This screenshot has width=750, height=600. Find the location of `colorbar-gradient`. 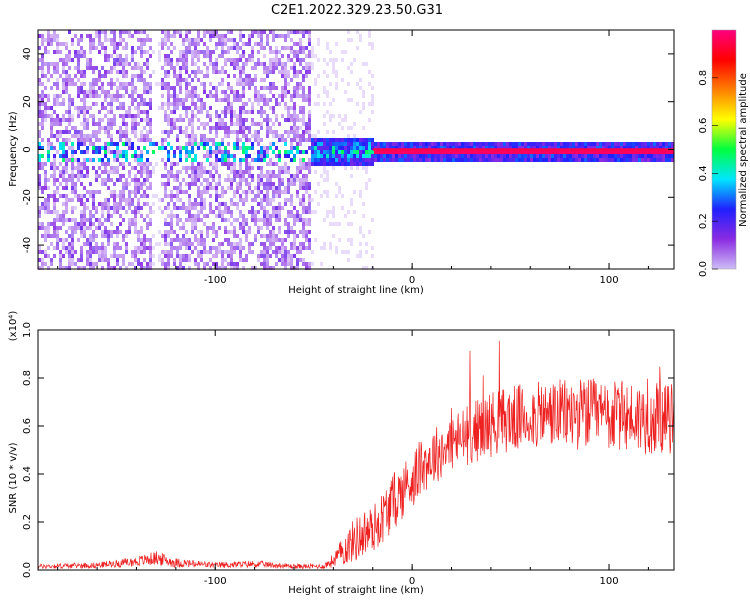

colorbar-gradient is located at coordinates (724, 149).